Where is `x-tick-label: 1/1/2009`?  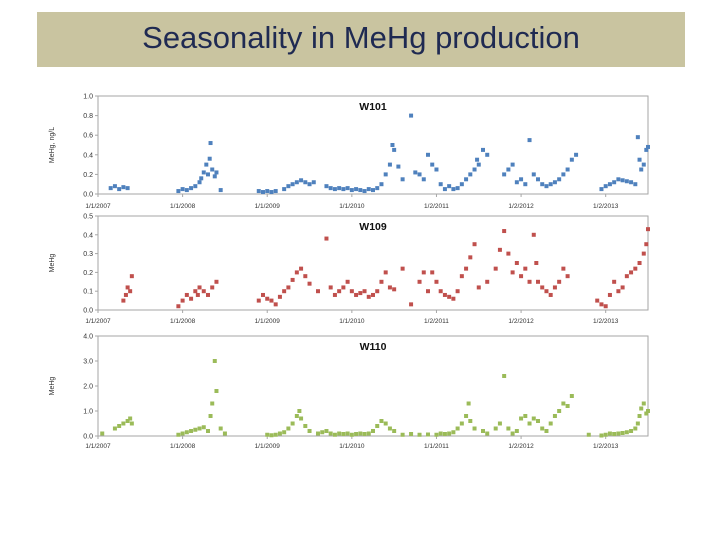 x-tick-label: 1/1/2009 is located at coordinates (268, 206).